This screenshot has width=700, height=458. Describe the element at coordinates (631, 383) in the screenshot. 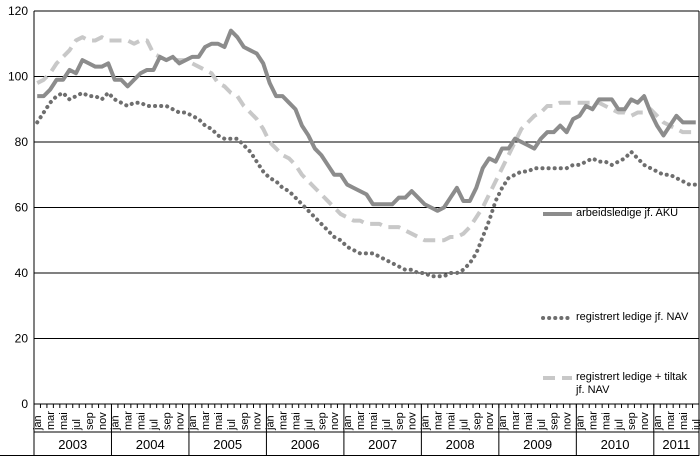

I see `legend-label: registrert ledige + tiltak jf. NAV` at that location.